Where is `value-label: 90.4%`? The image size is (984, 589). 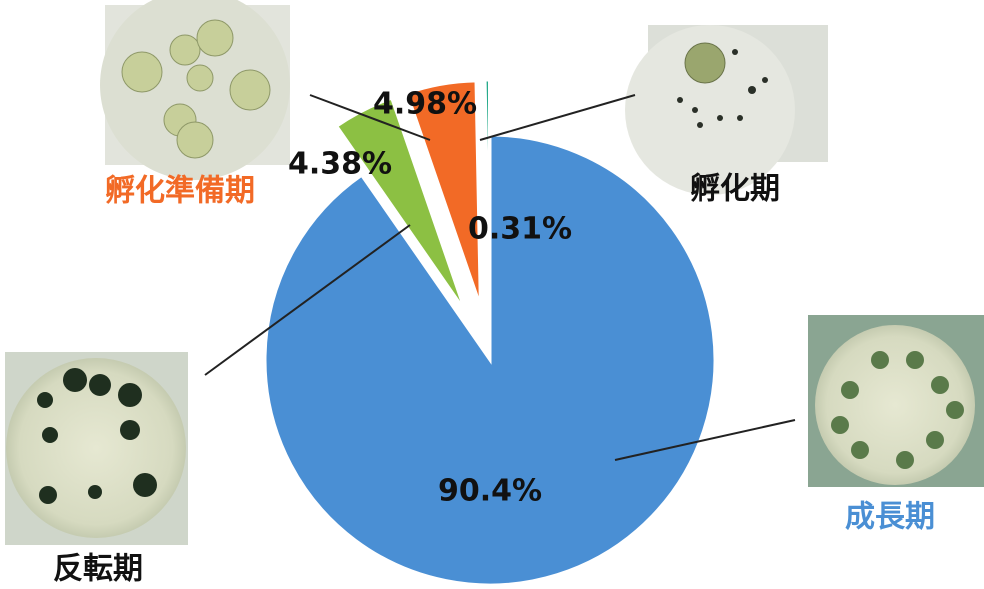 value-label: 90.4% is located at coordinates (490, 491).